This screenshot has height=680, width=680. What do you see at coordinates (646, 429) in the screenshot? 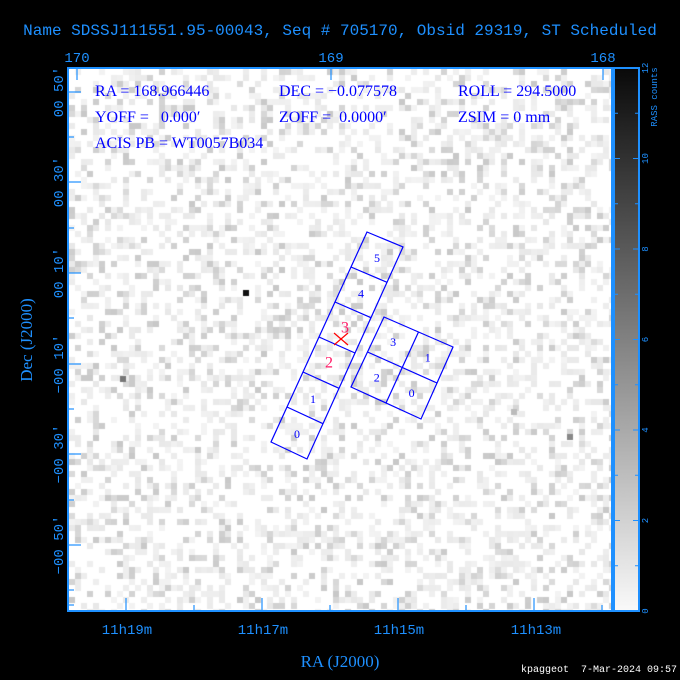
I see `colorbar-tick-label: 4` at bounding box center [646, 429].